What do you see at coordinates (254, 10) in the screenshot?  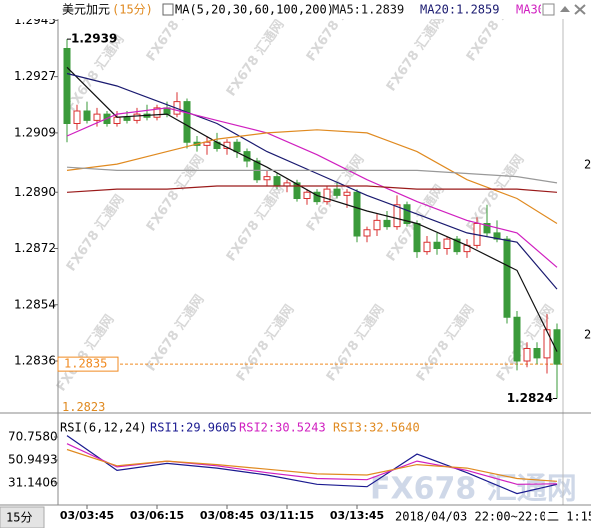 I see `ma-params: MA(5,20,30,60,100,200)` at bounding box center [254, 10].